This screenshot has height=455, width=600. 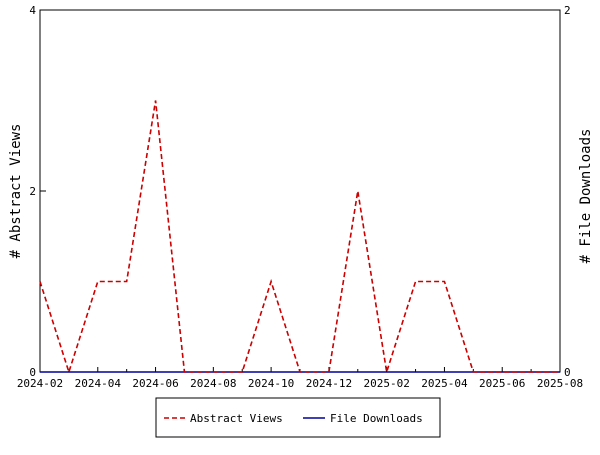 I want to click on y-left-tick-label: 2, so click(x=32, y=191).